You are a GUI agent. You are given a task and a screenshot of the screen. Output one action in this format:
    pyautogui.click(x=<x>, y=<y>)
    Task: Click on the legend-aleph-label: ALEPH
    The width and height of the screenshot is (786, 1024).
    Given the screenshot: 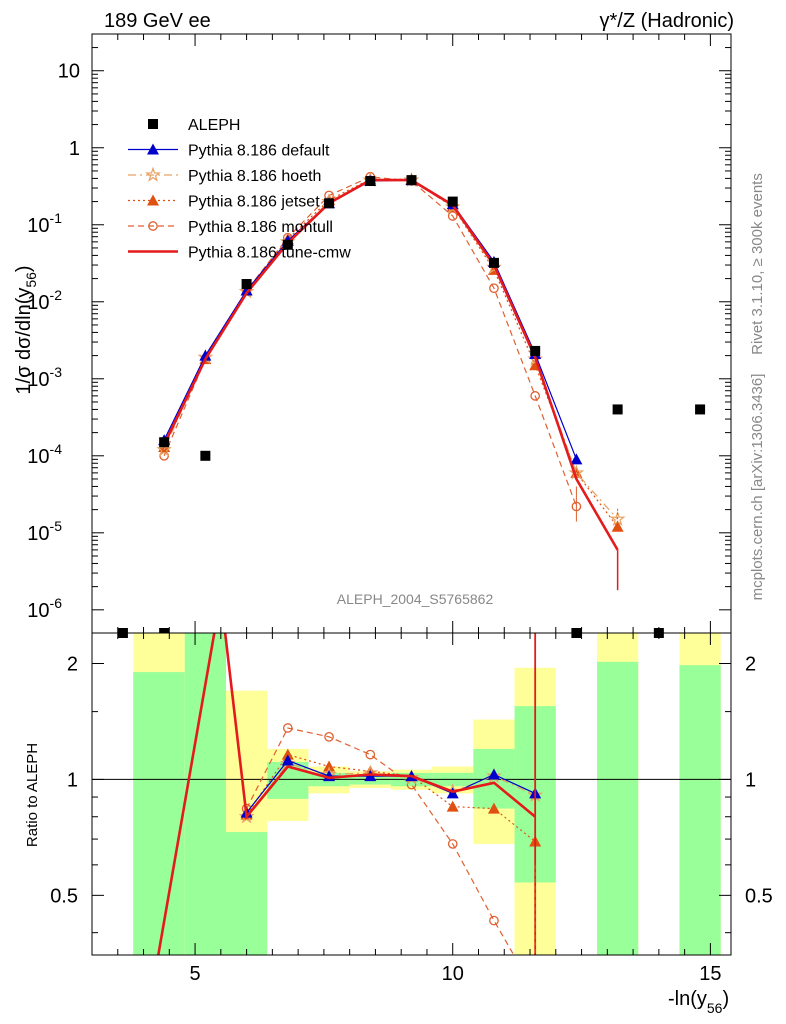 What is the action you would take?
    pyautogui.click(x=214, y=125)
    